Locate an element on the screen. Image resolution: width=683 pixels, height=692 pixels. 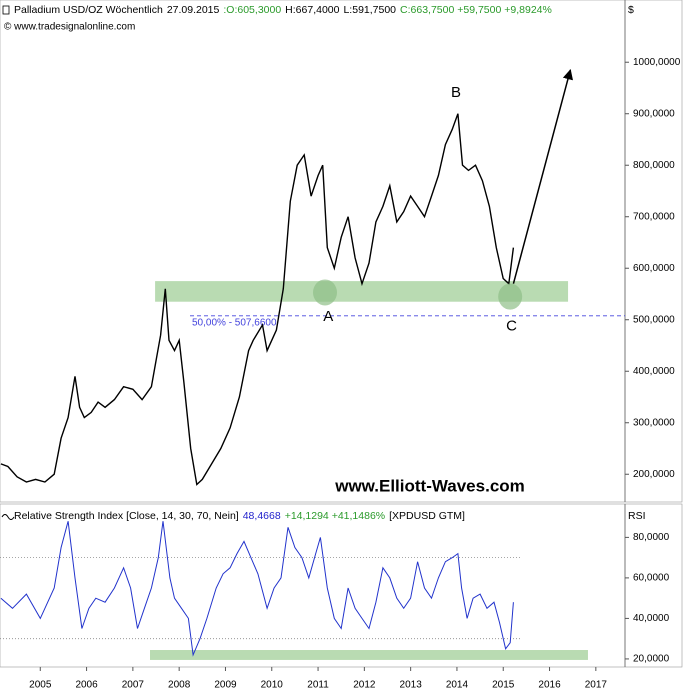
title-part: +14,1294 +41,1486% is located at coordinates (335, 516).